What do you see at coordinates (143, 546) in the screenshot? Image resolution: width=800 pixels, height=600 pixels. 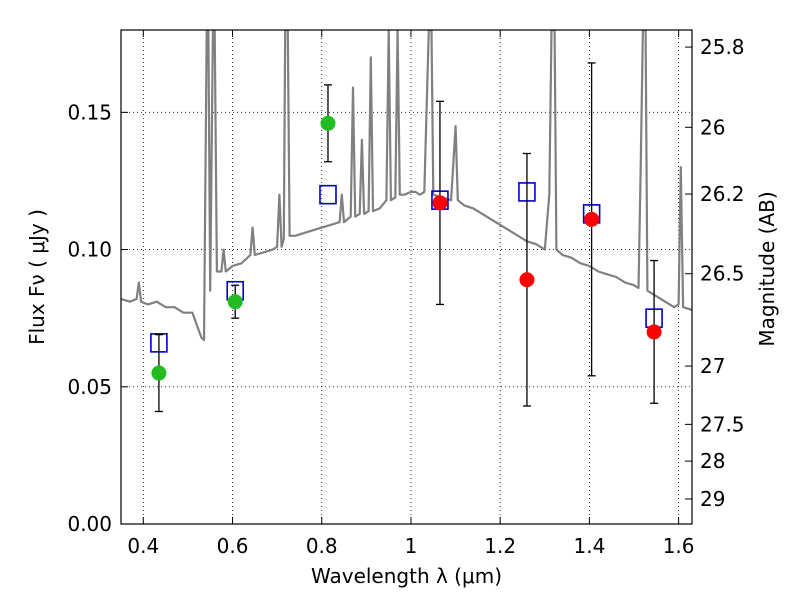 I see `x-tick-label: 0.4` at bounding box center [143, 546].